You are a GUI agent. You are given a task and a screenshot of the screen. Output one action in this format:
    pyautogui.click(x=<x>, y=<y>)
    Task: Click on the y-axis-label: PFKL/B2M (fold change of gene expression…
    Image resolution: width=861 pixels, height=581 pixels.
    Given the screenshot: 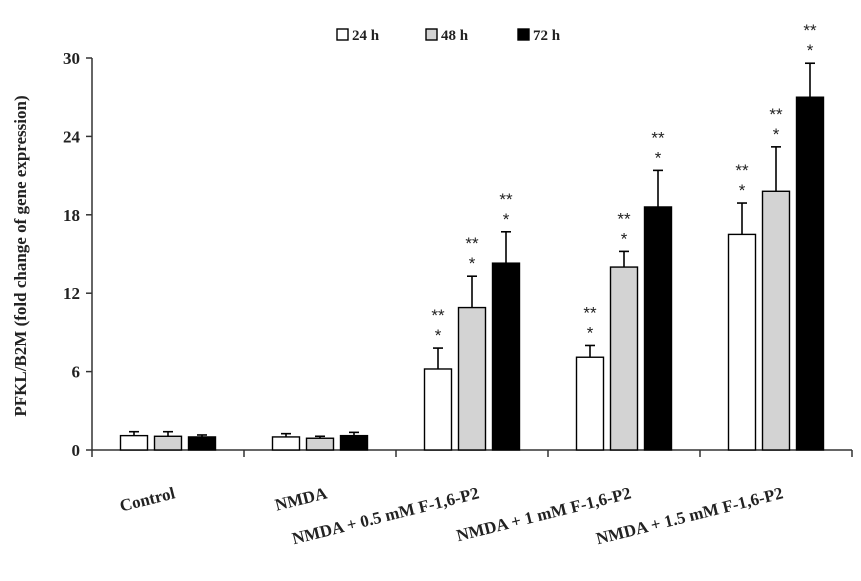 What is the action you would take?
    pyautogui.click(x=20, y=255)
    